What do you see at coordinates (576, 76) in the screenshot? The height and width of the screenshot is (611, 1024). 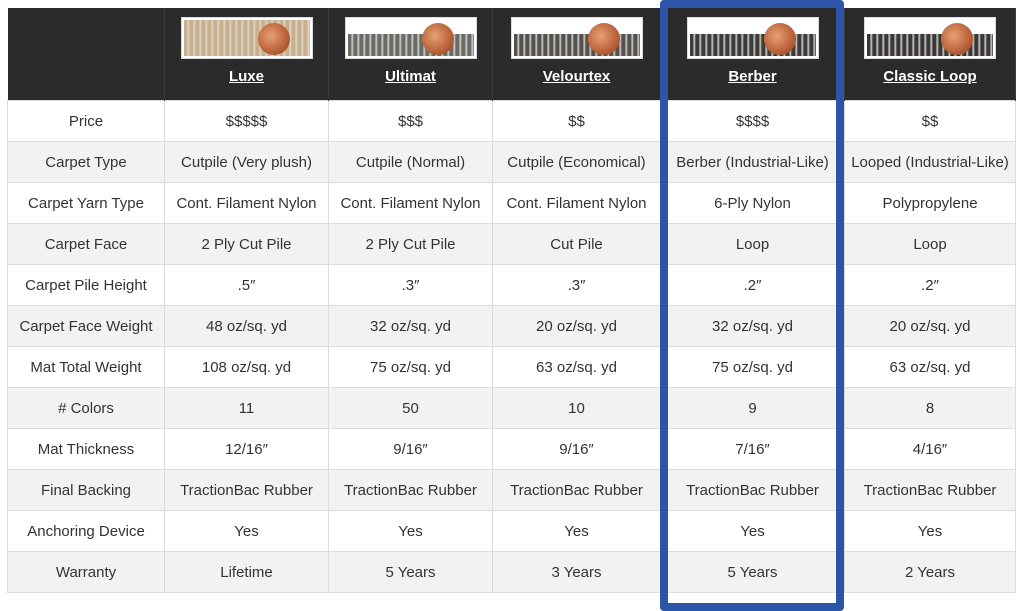 I see `product-link: Velourtex` at bounding box center [576, 76].